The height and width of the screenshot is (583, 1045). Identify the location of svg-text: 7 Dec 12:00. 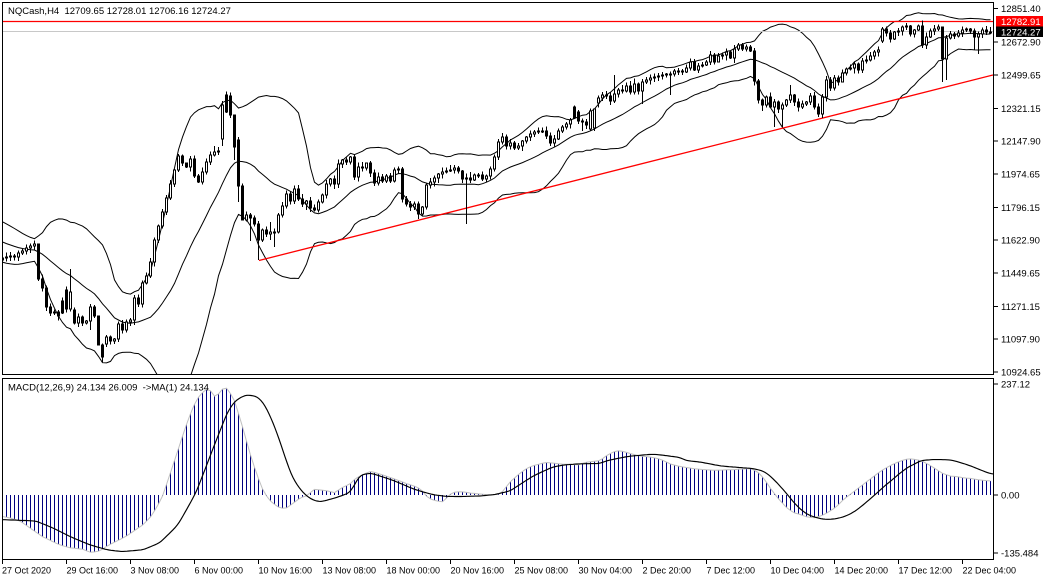
(731, 571).